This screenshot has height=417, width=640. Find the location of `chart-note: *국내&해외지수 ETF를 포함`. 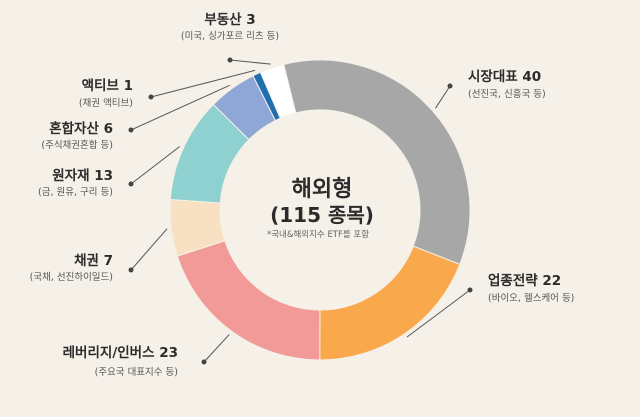

chart-note: *국내&해외지수 ETF를 포함 is located at coordinates (318, 234).